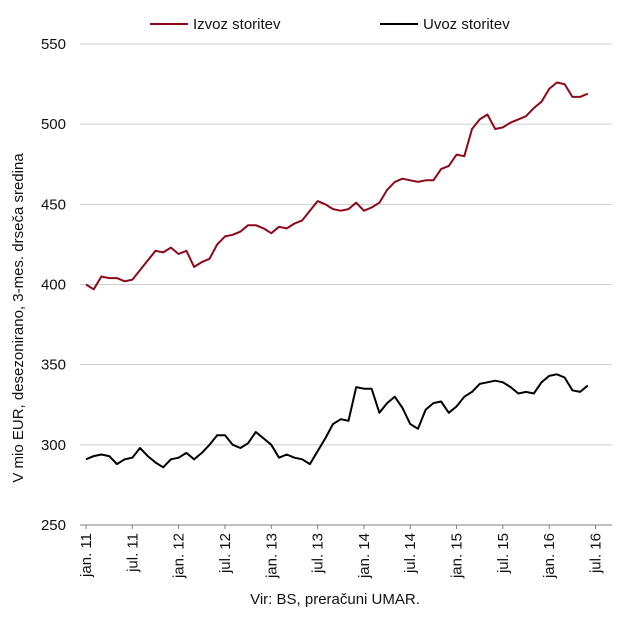 The width and height of the screenshot is (620, 619). Describe the element at coordinates (132, 553) in the screenshot. I see `x-tick-label: jul. 11` at that location.